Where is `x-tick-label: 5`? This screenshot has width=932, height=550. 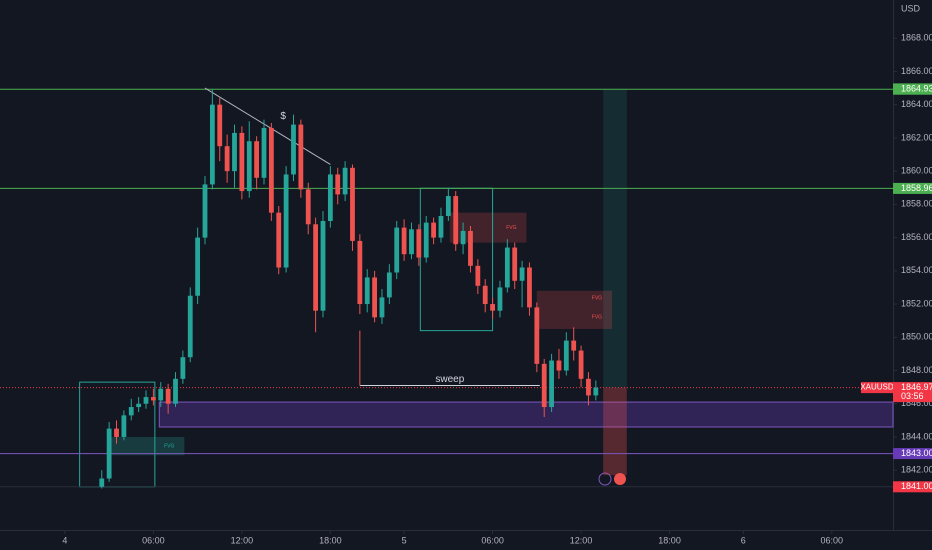 x-tick-label: 5 is located at coordinates (404, 540).